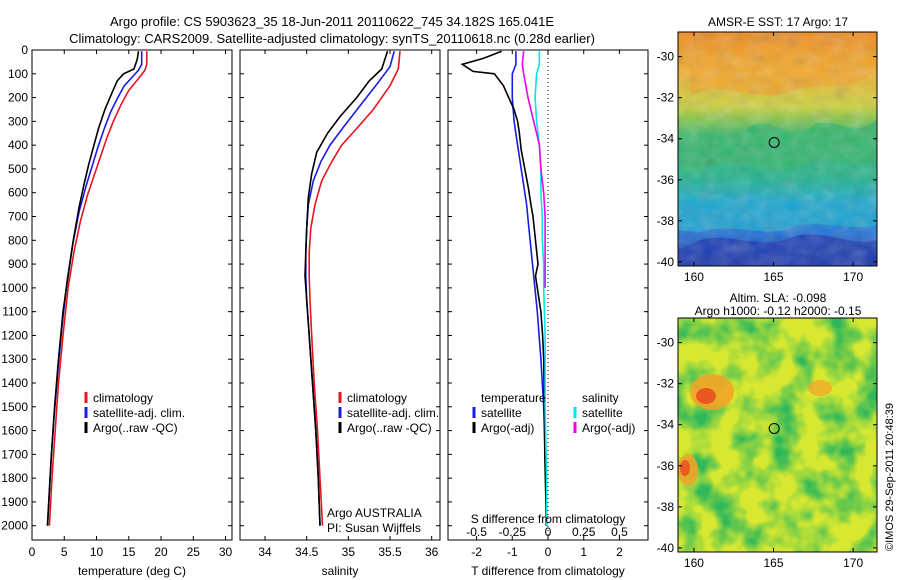 The width and height of the screenshot is (900, 580). What do you see at coordinates (389, 428) in the screenshot?
I see `salinity-legend-label: Argo(..raw -QC)` at bounding box center [389, 428].